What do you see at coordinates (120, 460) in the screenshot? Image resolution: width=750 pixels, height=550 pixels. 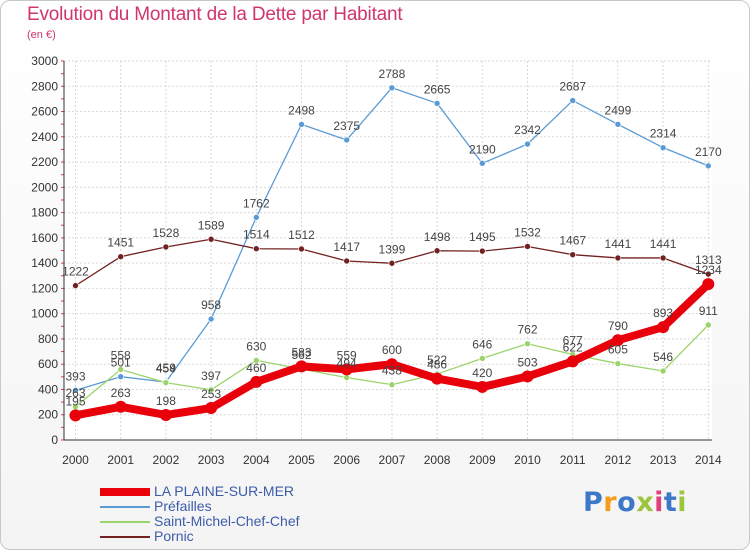 I see `x-tick-label: 2001` at bounding box center [120, 460].